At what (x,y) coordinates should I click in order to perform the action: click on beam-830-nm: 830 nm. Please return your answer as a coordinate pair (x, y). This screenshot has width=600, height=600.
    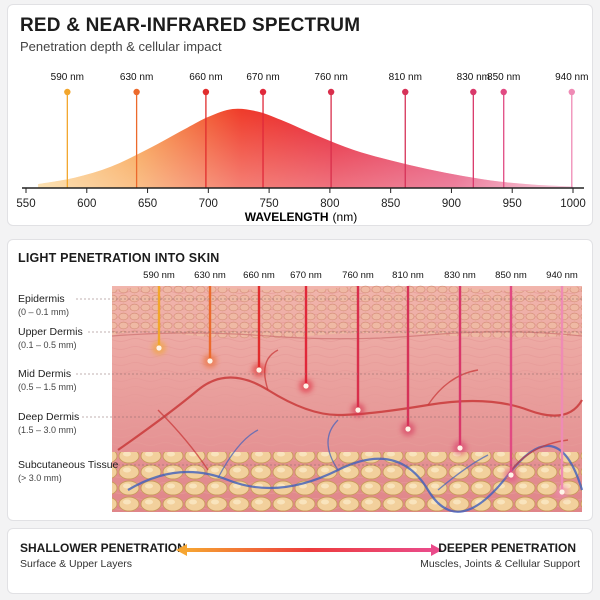
    Looking at the image, I should click on (460, 362).